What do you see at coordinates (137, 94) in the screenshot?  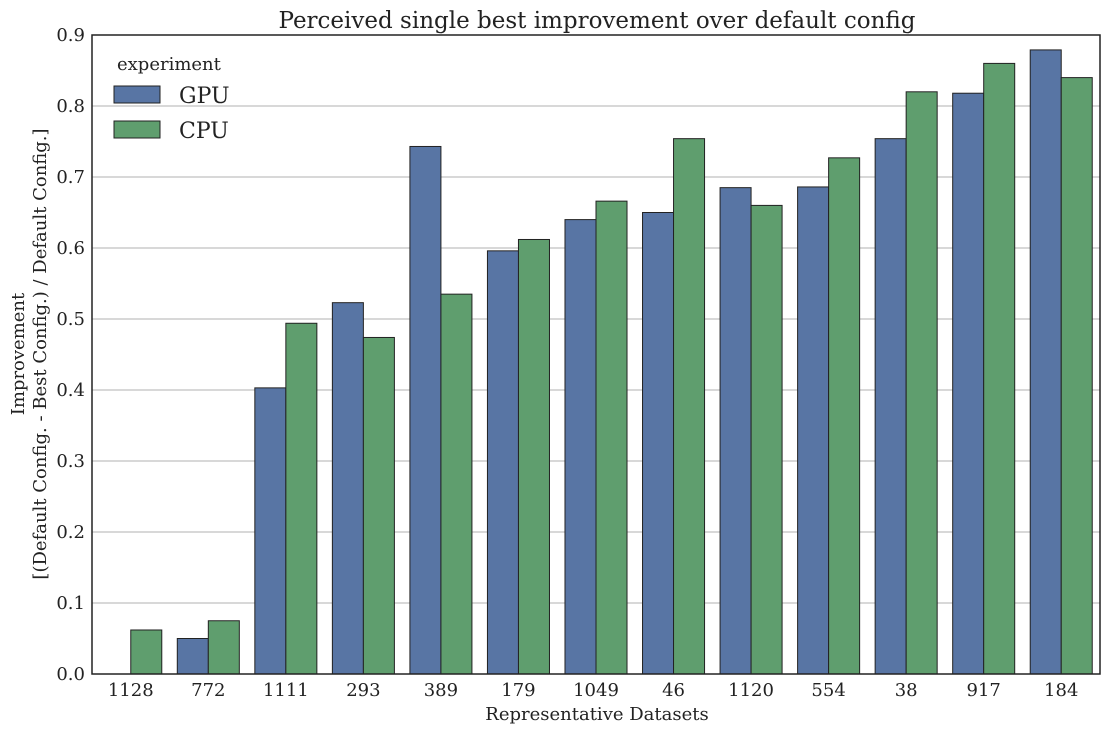 I see `legend-swatch-gpu` at bounding box center [137, 94].